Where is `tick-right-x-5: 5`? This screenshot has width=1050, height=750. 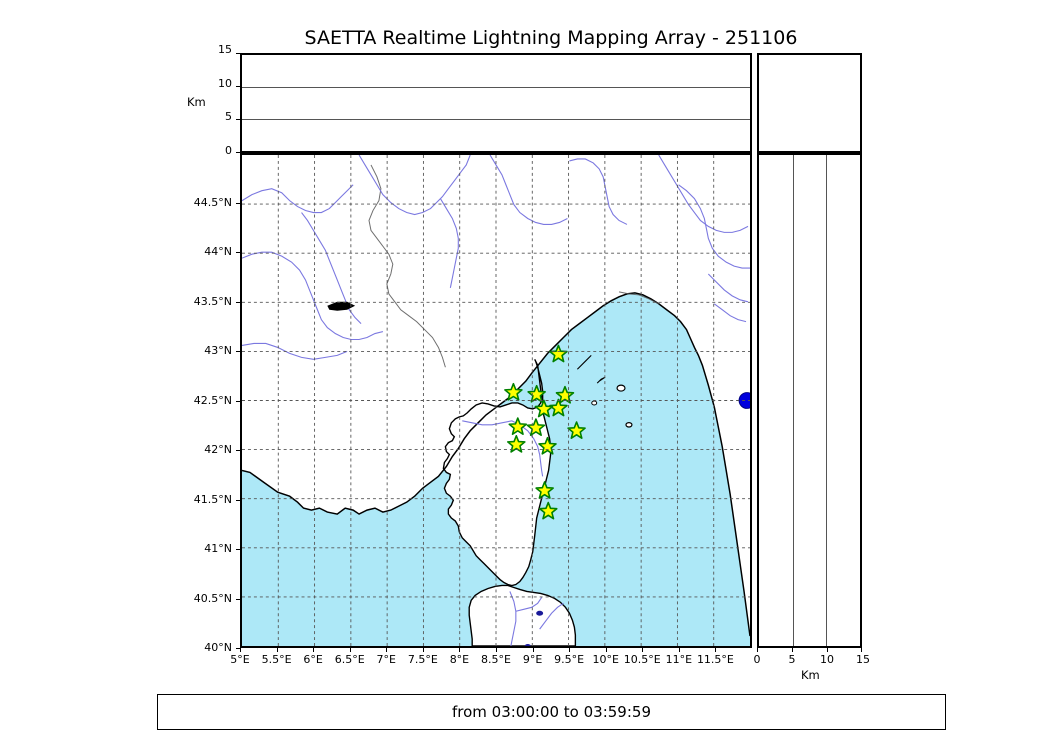
tick-right-x-5: 5 is located at coordinates (792, 659).